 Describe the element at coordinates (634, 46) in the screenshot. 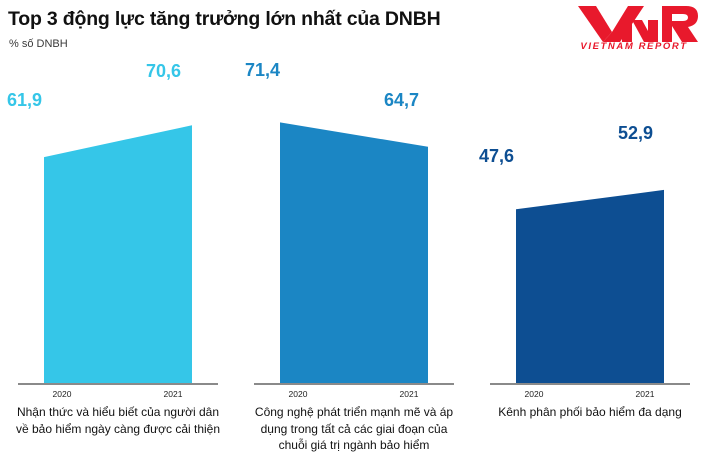

I see `logo-caption: VIETNAM REPORT` at that location.